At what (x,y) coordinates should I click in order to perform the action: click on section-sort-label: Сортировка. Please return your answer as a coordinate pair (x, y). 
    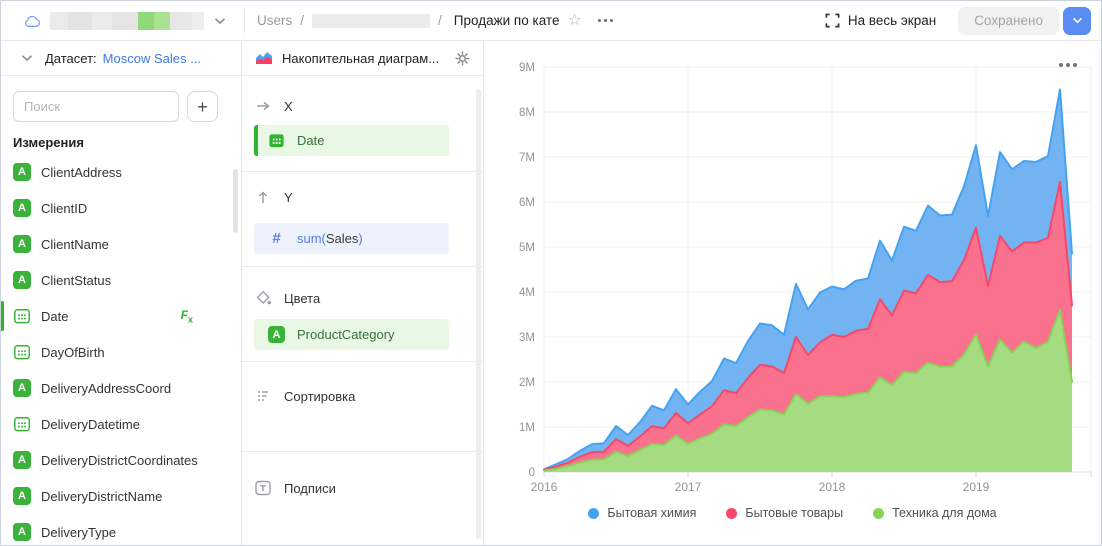
    Looking at the image, I should click on (320, 396).